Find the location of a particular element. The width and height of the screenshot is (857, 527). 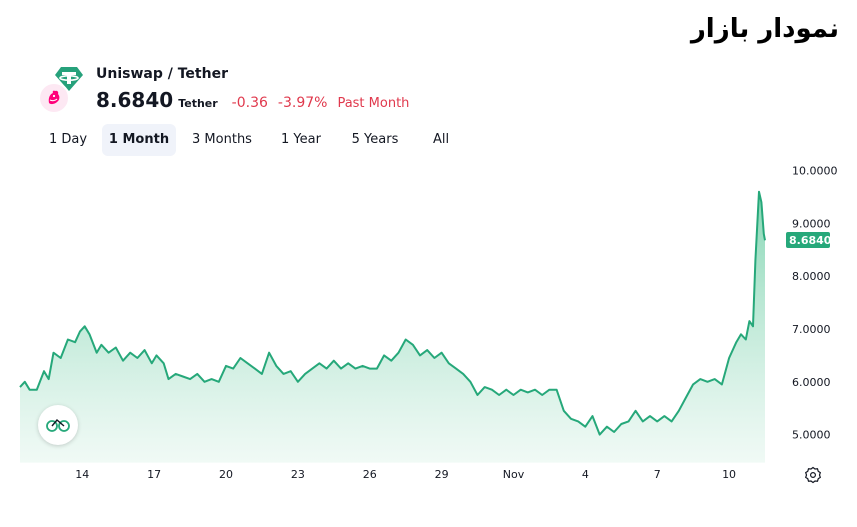

x-tick-label: 23 is located at coordinates (298, 474).